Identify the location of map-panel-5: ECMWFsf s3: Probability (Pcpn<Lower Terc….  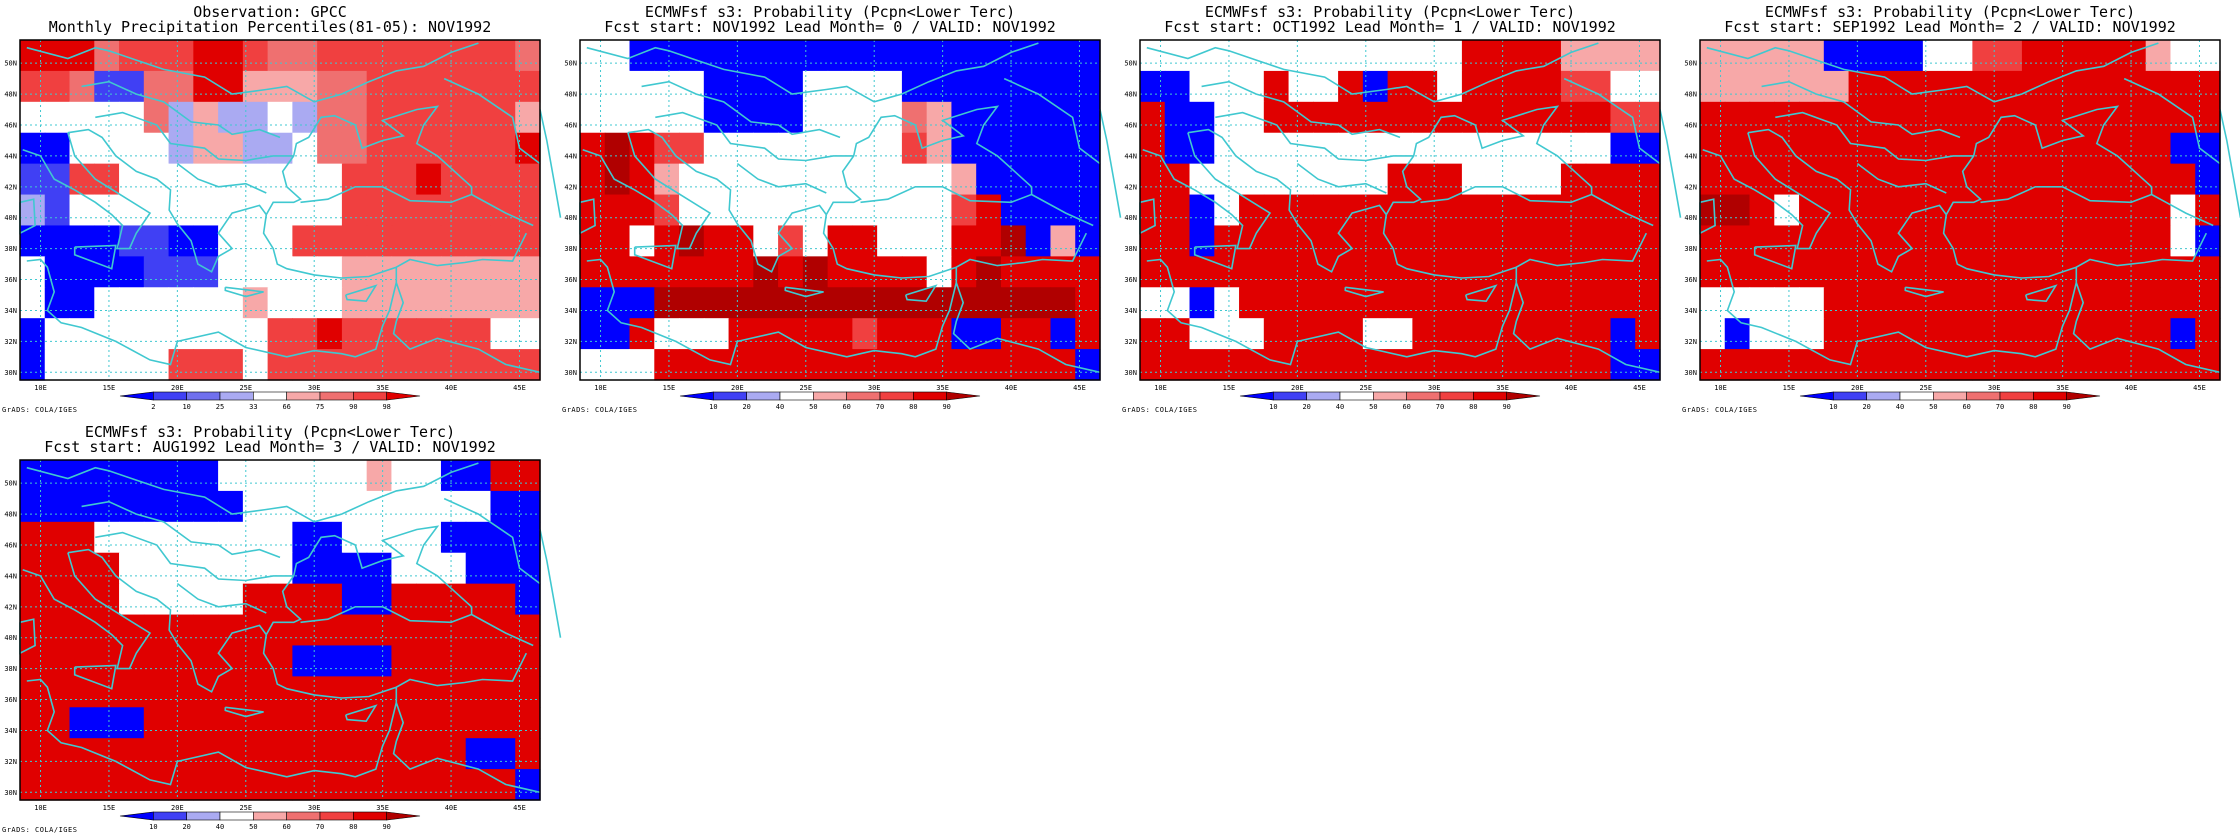
(281, 630).